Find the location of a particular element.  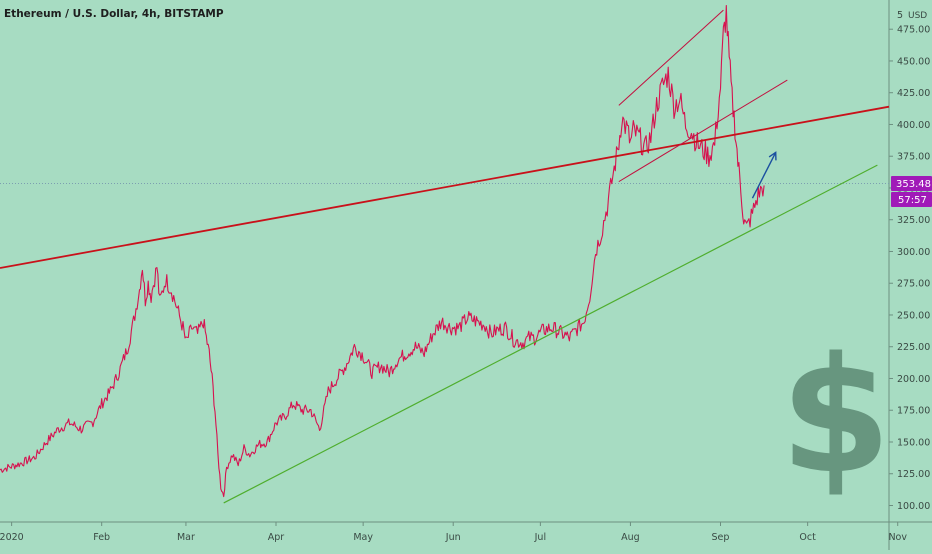

y-tick-label: 400.00 is located at coordinates (913, 125).